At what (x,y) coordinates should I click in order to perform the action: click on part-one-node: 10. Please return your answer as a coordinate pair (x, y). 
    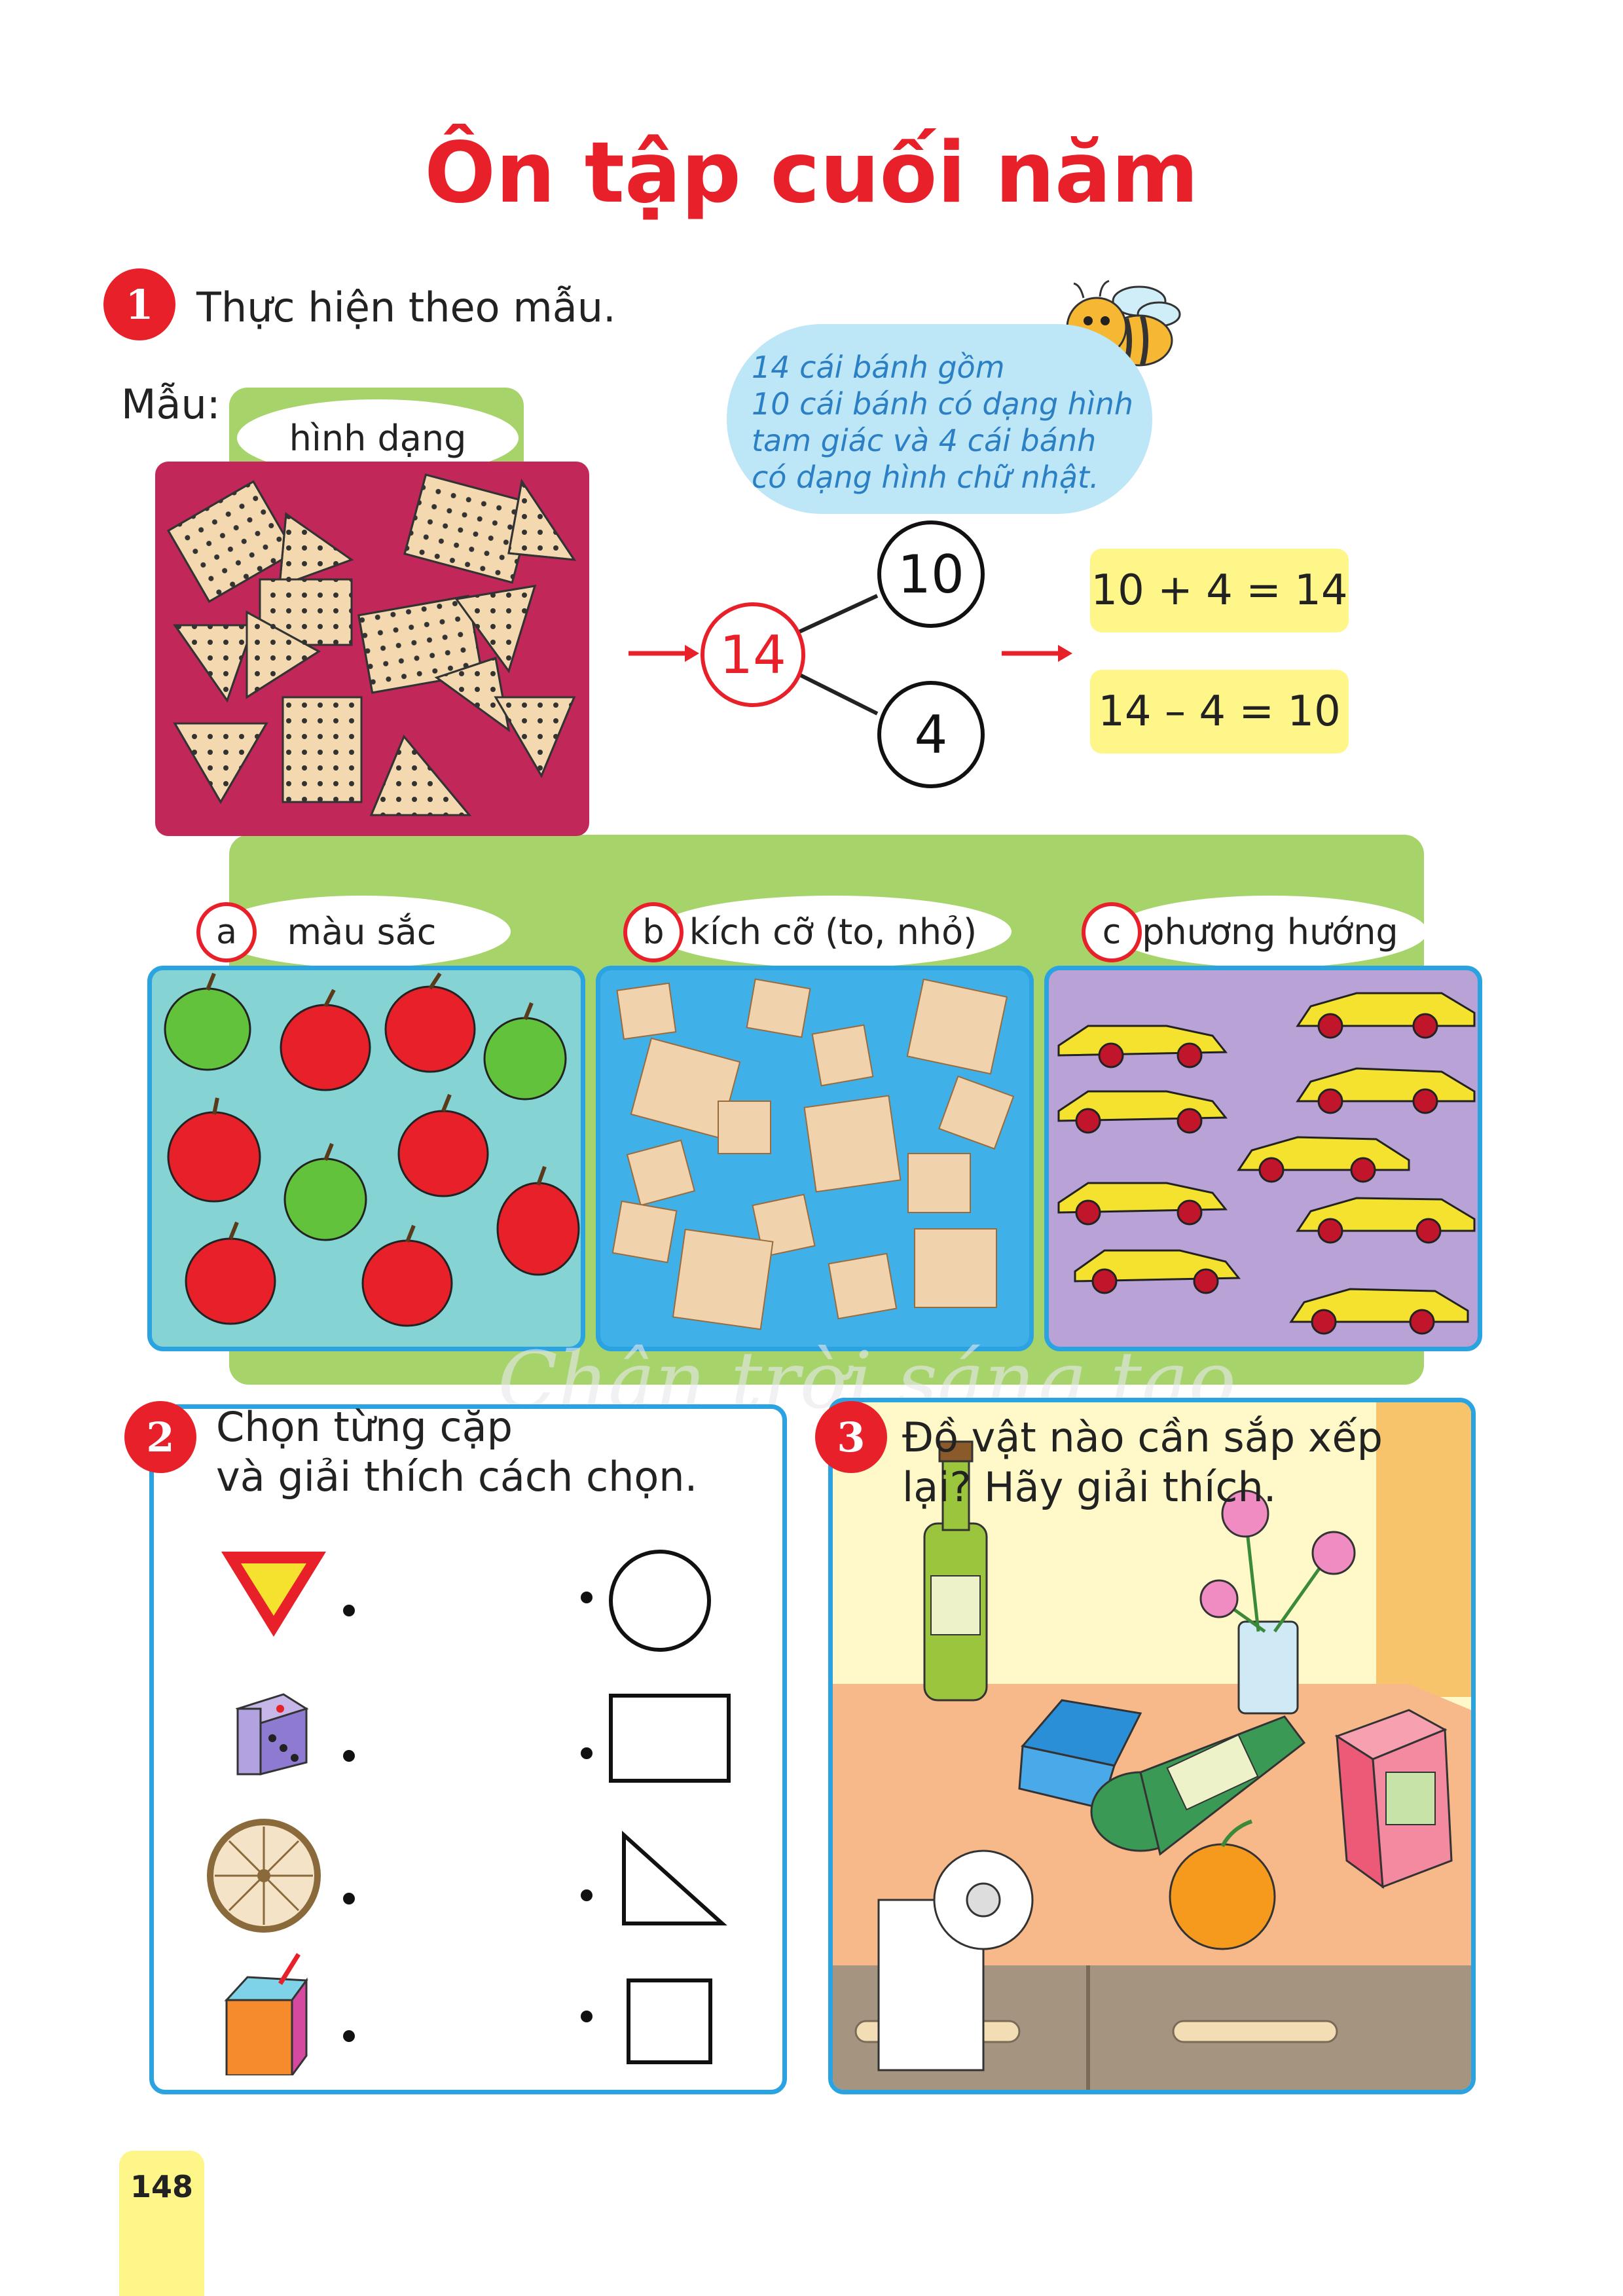
    Looking at the image, I should click on (931, 574).